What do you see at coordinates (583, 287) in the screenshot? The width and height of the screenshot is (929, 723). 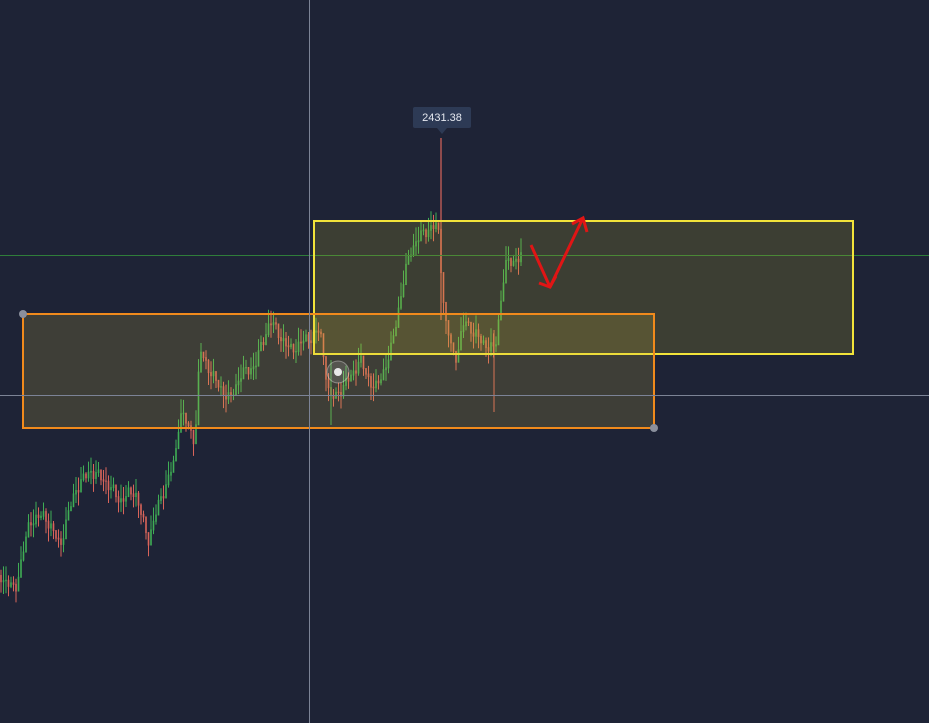 I see `yellow-zone` at bounding box center [583, 287].